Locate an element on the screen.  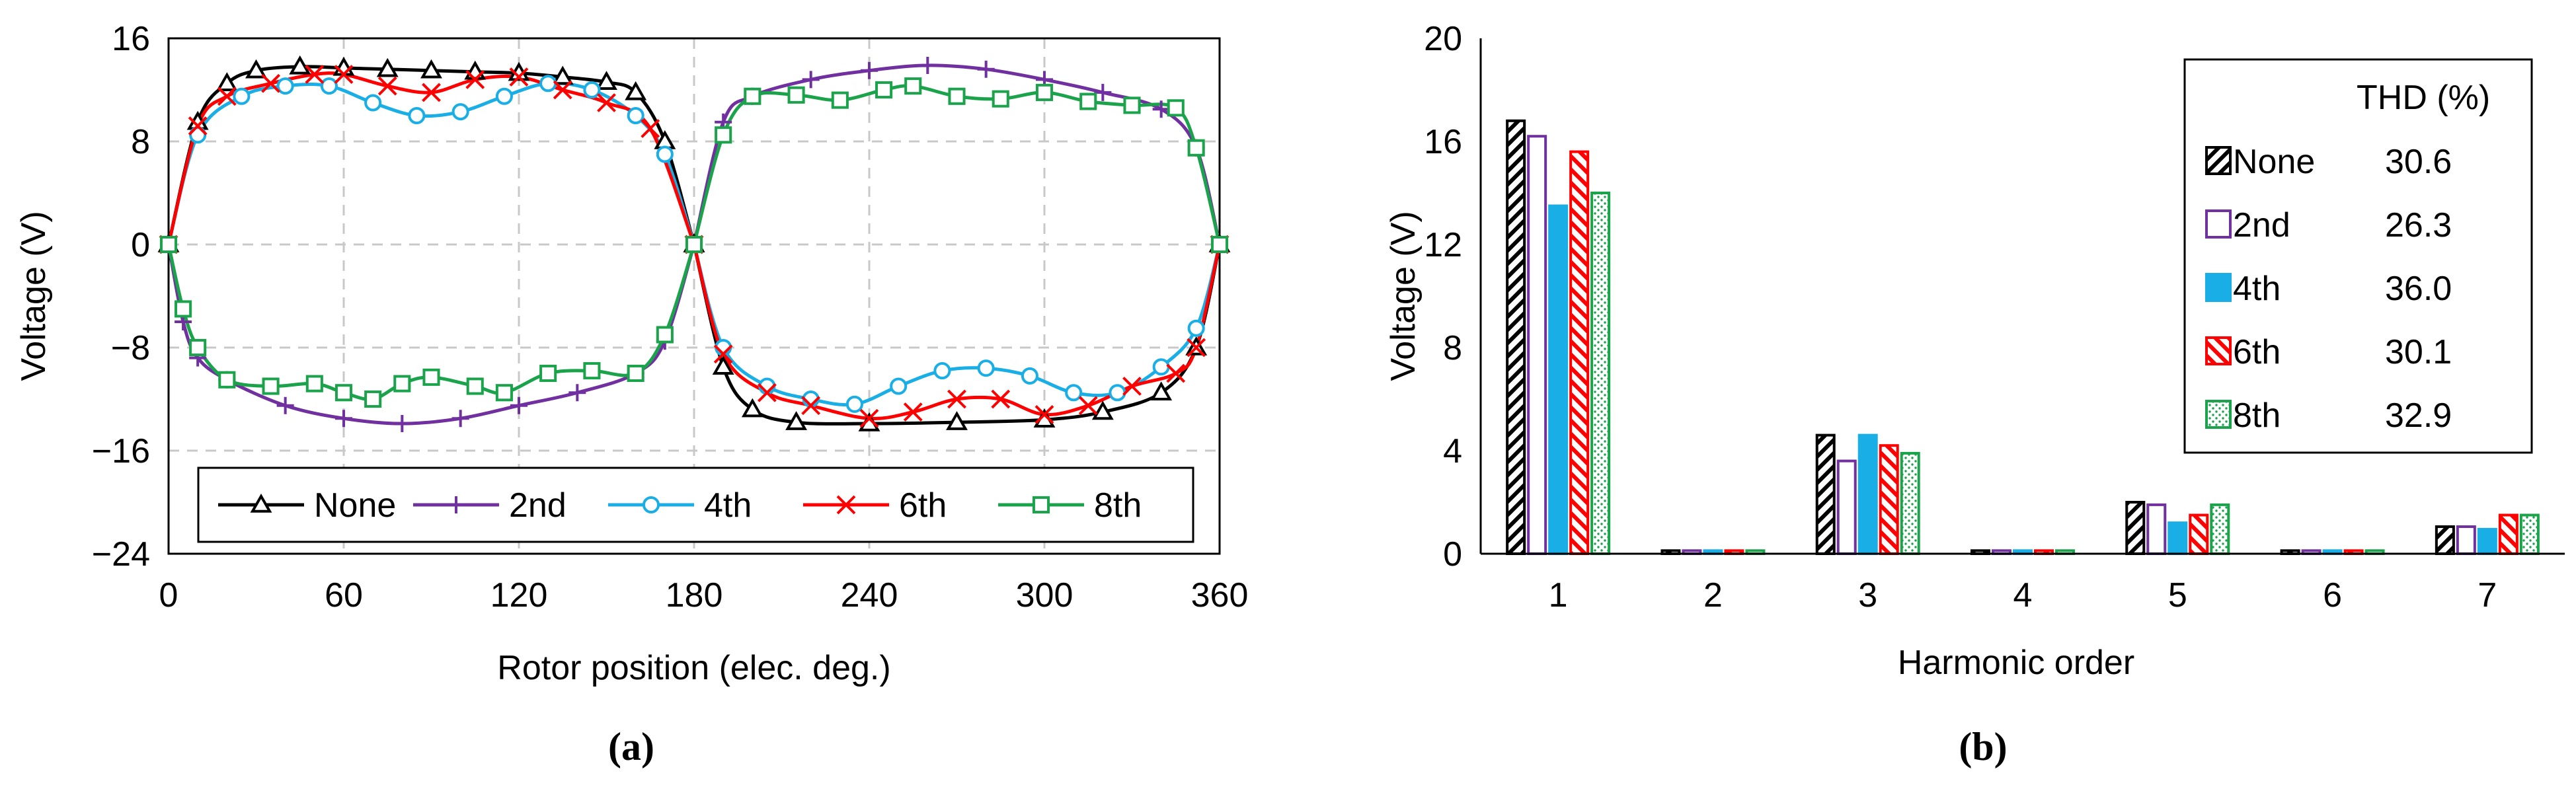
b-legend-label-4th: 4th is located at coordinates (2257, 289).